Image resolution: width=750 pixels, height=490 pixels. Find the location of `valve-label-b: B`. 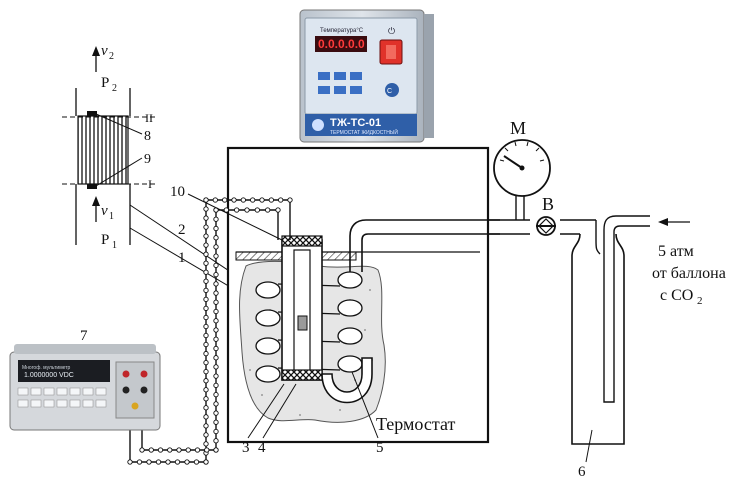

valve-label-b: B is located at coordinates (548, 204).